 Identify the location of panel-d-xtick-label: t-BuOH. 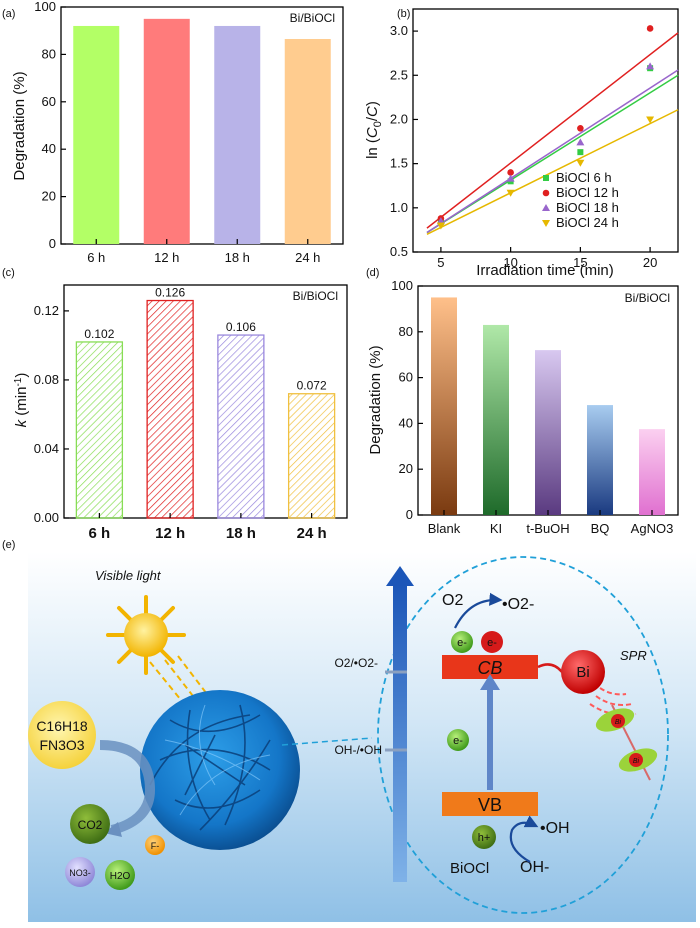
(547, 528).